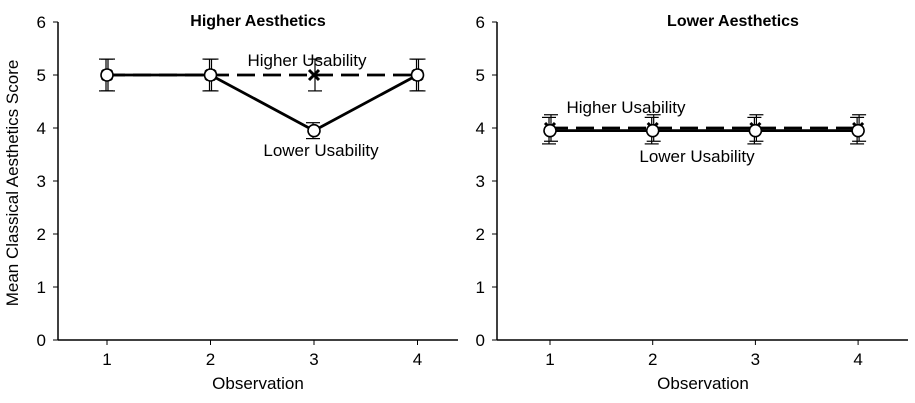  What do you see at coordinates (263, 103) in the screenshot?
I see `series-line` at bounding box center [263, 103].